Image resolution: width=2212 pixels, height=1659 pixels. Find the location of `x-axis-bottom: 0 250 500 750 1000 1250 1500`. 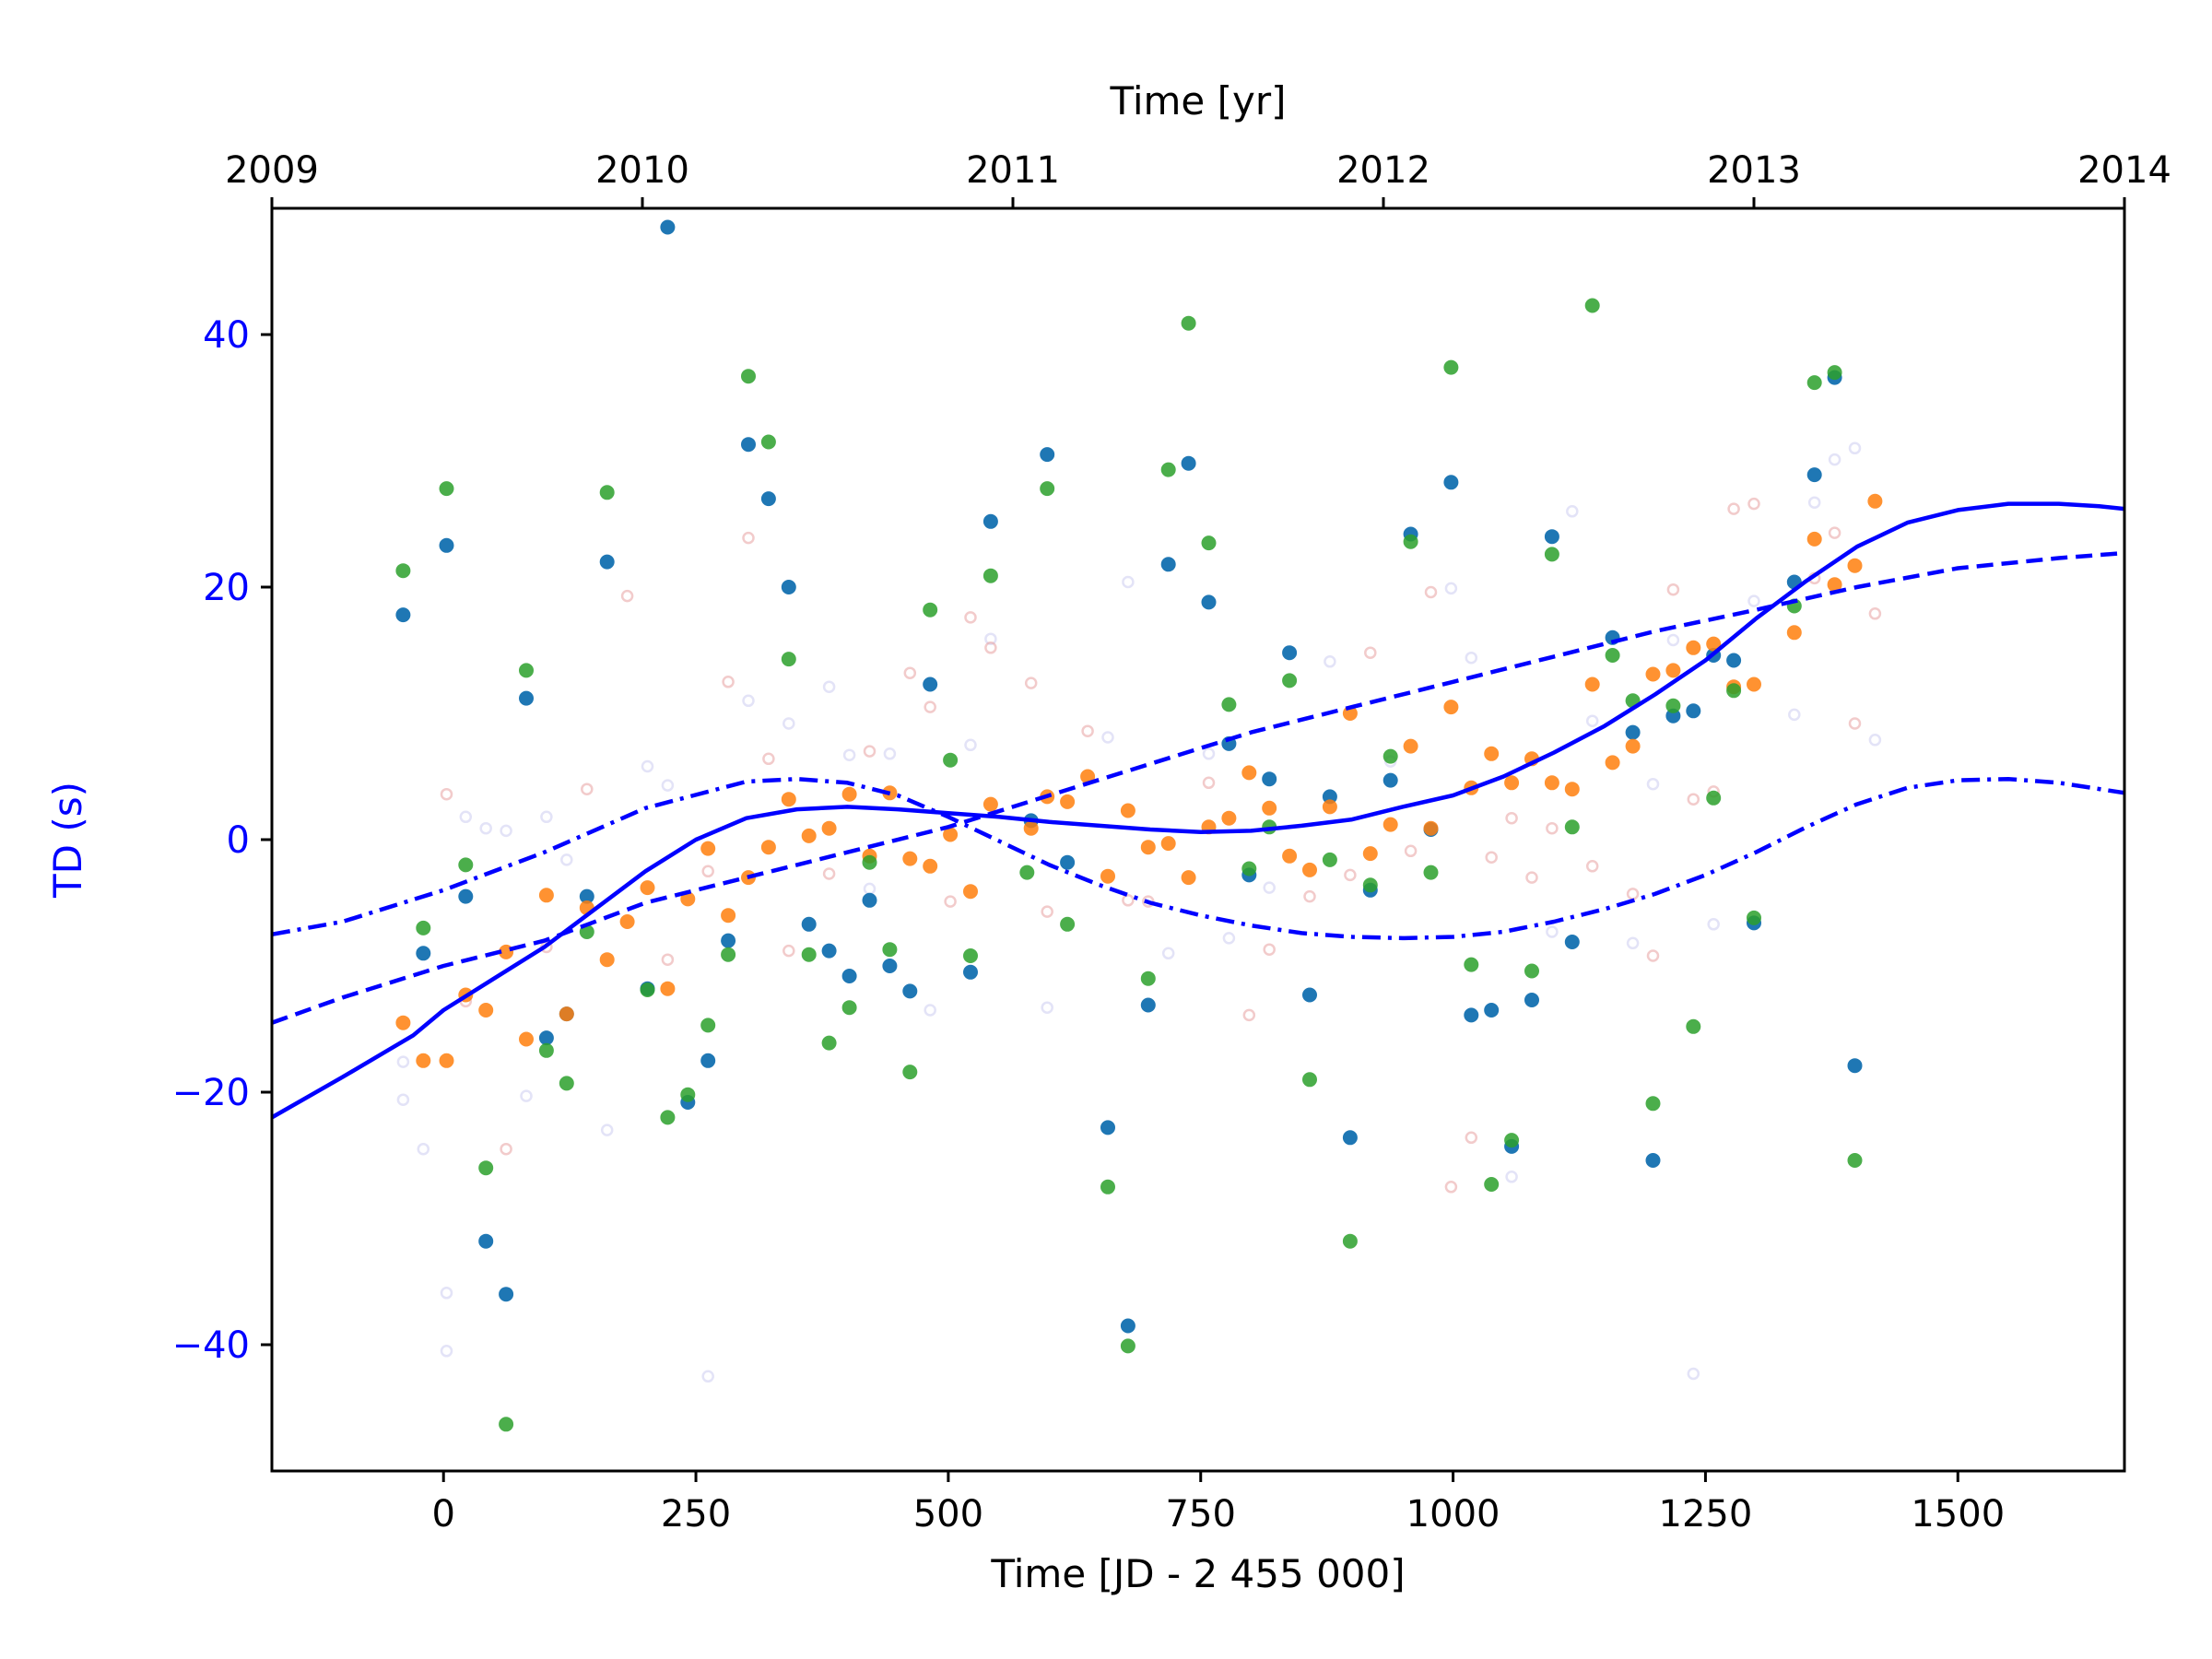

x-axis-bottom: 0 250 500 750 1000 1250 1500 is located at coordinates (1218, 1503).